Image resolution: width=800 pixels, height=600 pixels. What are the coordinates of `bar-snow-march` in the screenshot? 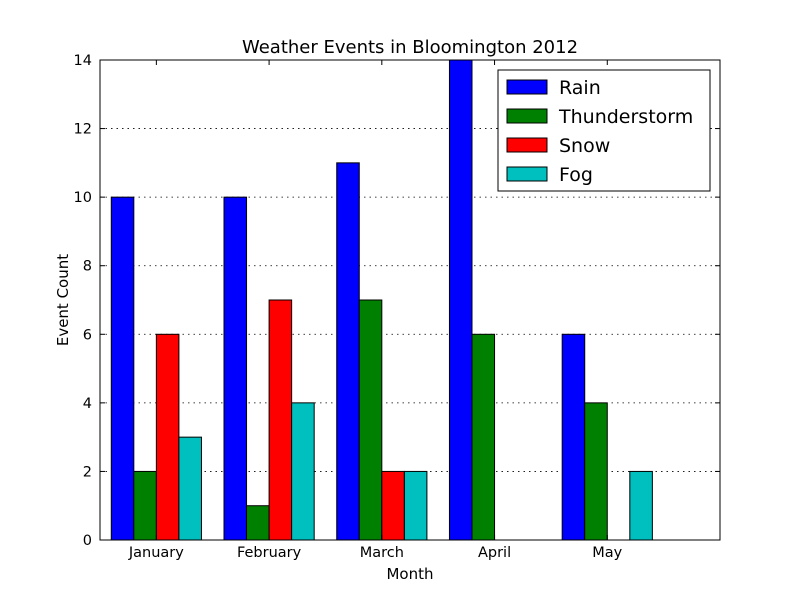 It's located at (393, 505).